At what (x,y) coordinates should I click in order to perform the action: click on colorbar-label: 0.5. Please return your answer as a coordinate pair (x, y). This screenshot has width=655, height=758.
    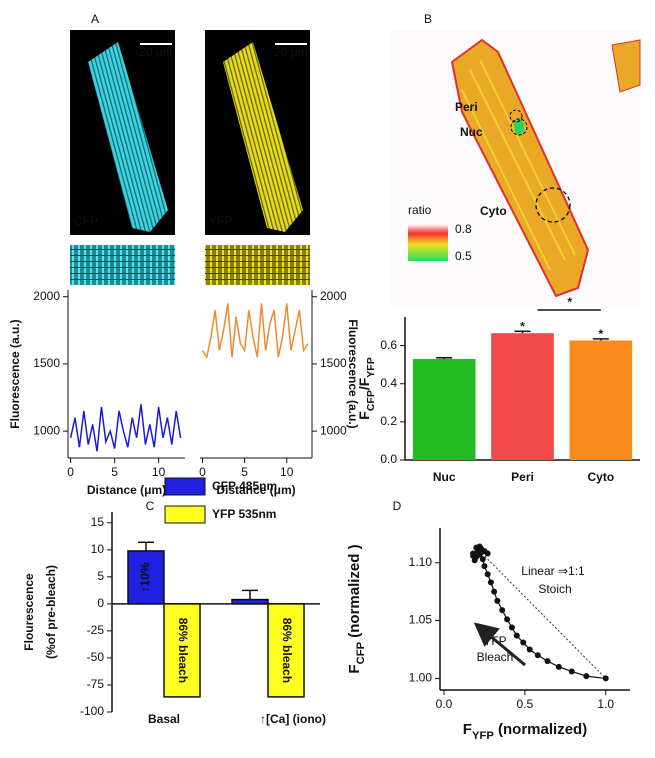
    Looking at the image, I should click on (463, 256).